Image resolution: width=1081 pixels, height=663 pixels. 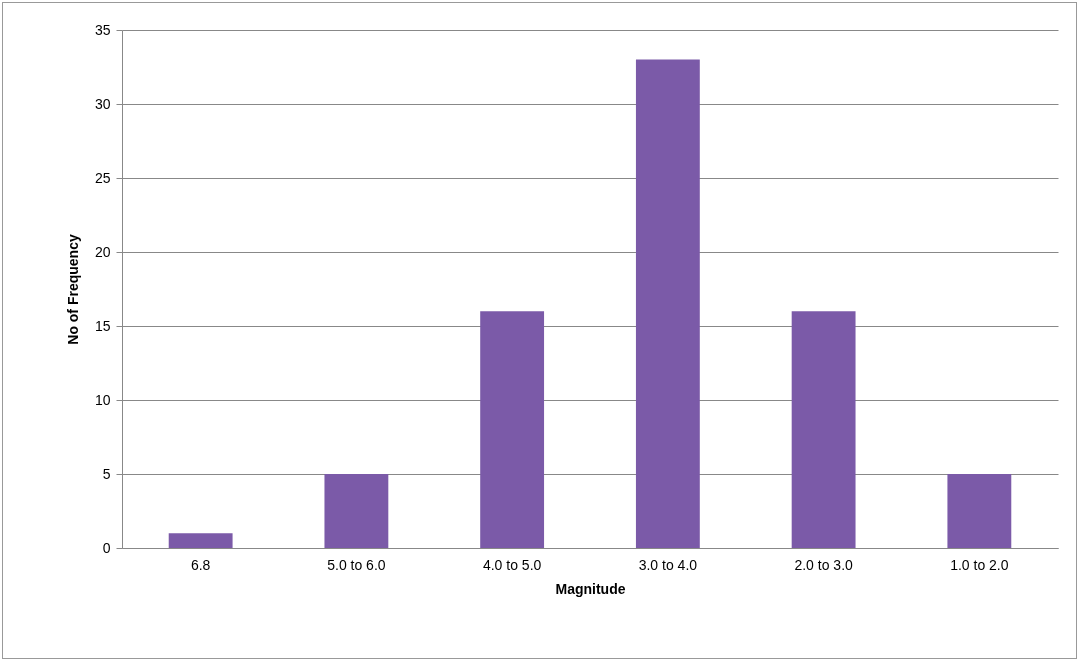 What do you see at coordinates (512, 564) in the screenshot?
I see `x-tick-label: 4.0 to 5.0` at bounding box center [512, 564].